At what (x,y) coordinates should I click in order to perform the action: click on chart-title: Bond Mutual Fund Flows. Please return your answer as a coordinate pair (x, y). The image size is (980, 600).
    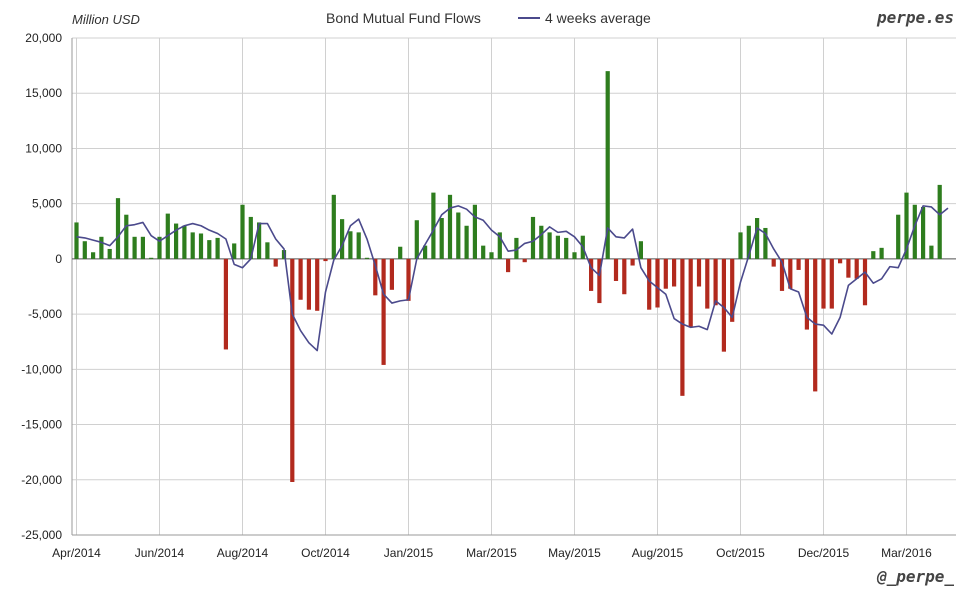
    Looking at the image, I should click on (403, 18).